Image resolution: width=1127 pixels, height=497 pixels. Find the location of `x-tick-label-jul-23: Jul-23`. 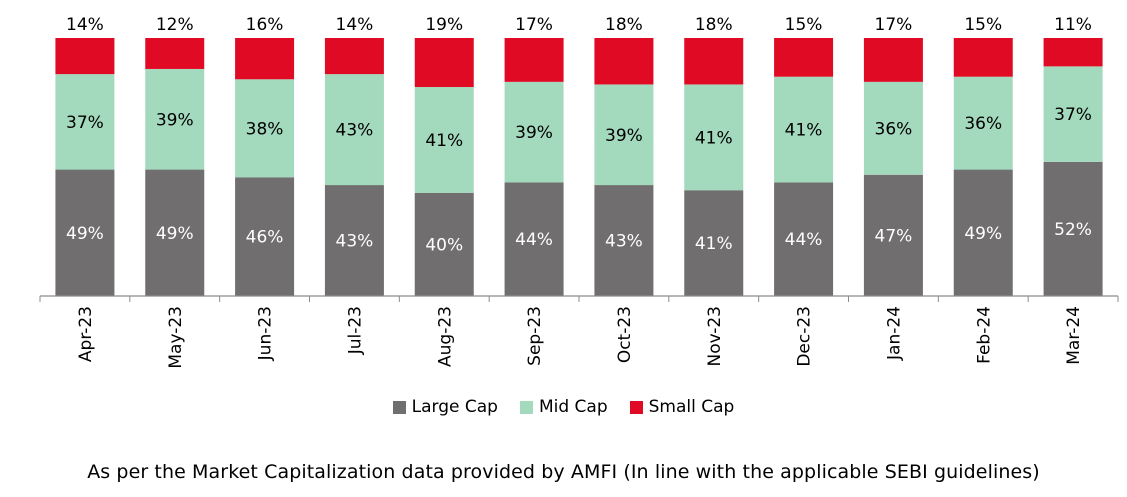

x-tick-label-jul-23: Jul-23 is located at coordinates (355, 330).